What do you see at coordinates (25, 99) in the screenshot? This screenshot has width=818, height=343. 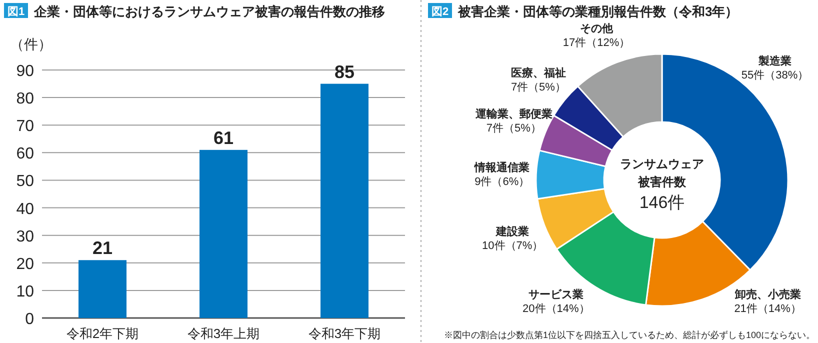 I see `y-tick-label: 80` at bounding box center [25, 99].